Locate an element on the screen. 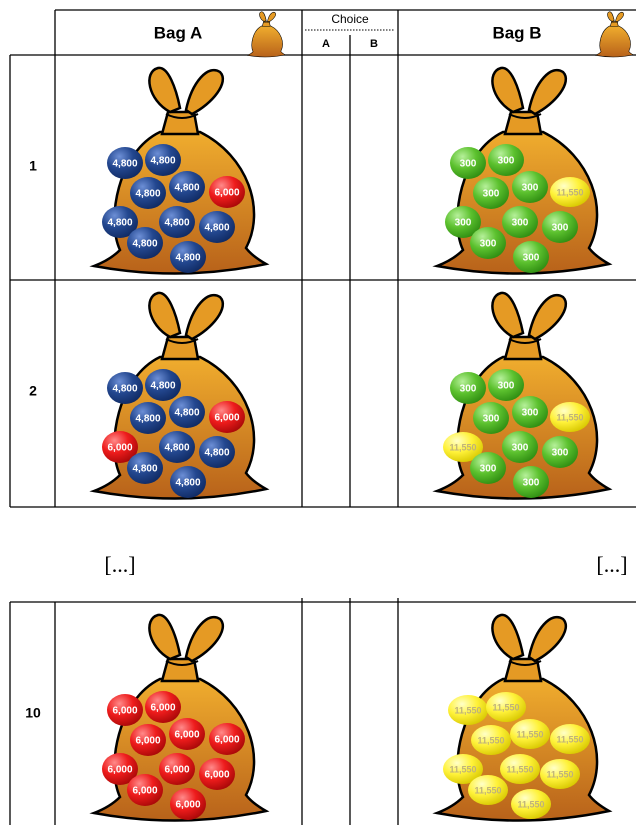  header-bag-a: Bag A is located at coordinates (178, 32).